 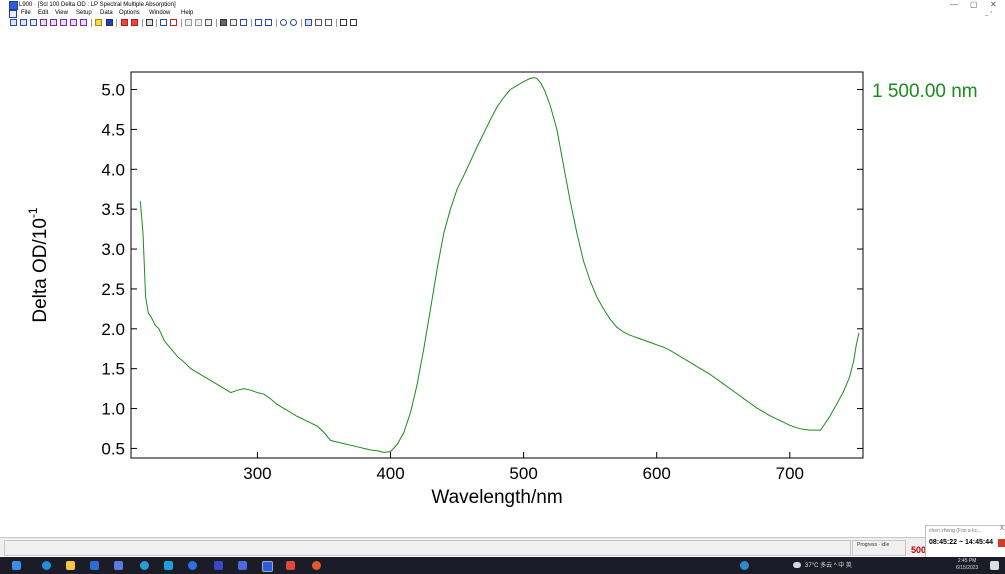 I want to click on toolbar-cursor-icon, so click(x=308, y=22).